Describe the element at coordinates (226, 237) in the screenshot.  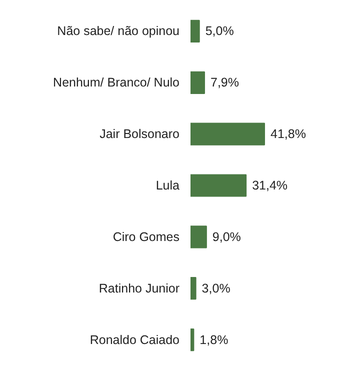
I see `data-label: 9,0%` at that location.